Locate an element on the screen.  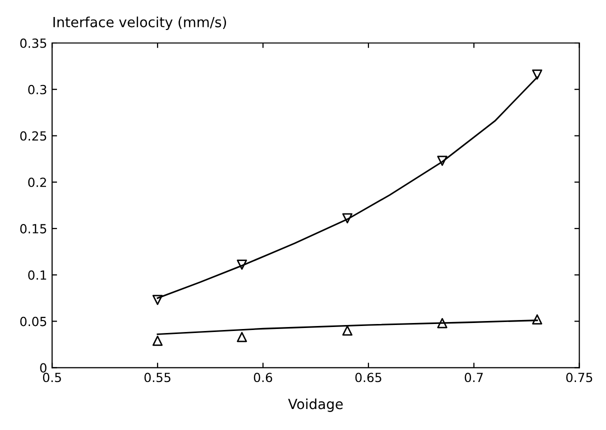
y-tick-label: 0.05 is located at coordinates (33, 321).